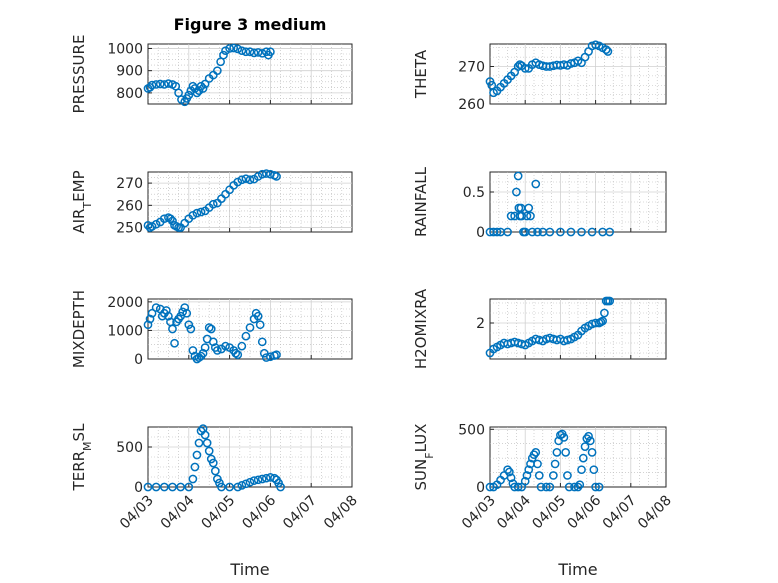 Image resolution: width=778 pixels, height=583 pixels. I want to click on y-tick-label: 2000, so click(125, 303).